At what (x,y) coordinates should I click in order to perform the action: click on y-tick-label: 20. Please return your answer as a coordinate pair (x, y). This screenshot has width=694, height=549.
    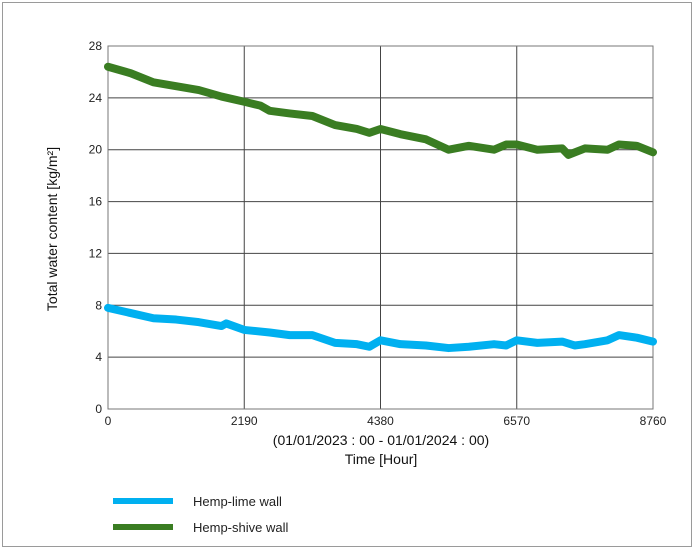
    Looking at the image, I should click on (96, 150).